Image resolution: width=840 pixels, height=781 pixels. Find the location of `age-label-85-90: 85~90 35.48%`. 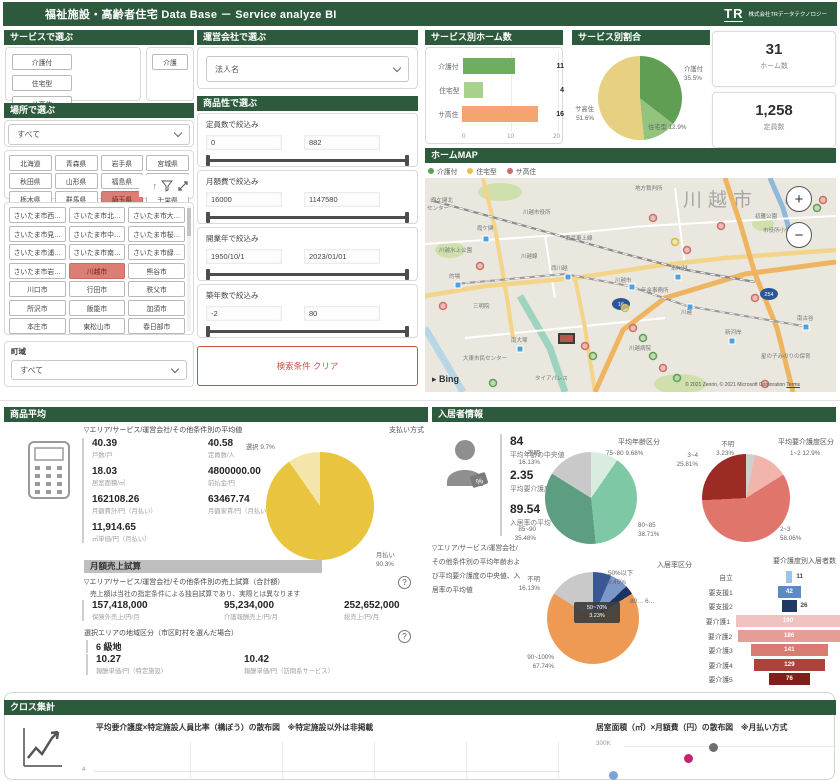

age-label-85-90: 85~90 35.48% is located at coordinates (525, 534).